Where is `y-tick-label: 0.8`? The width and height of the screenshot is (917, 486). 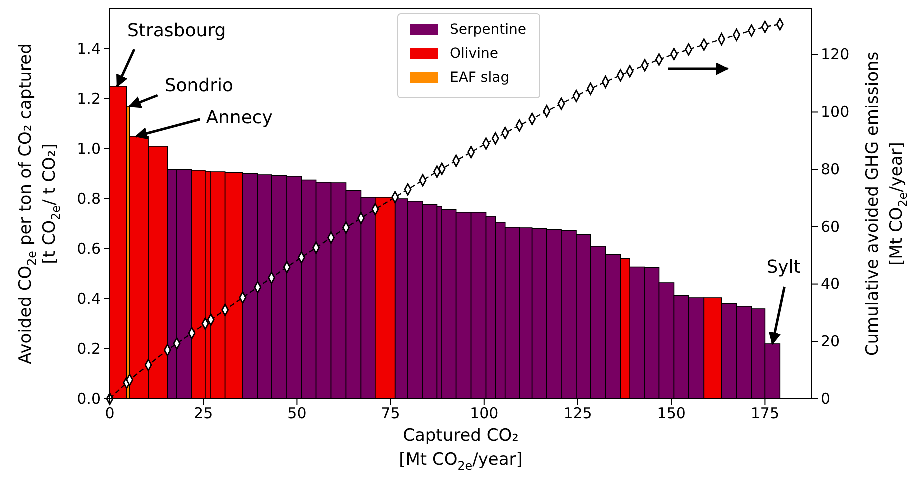 y-tick-label: 0.8 is located at coordinates (89, 199).